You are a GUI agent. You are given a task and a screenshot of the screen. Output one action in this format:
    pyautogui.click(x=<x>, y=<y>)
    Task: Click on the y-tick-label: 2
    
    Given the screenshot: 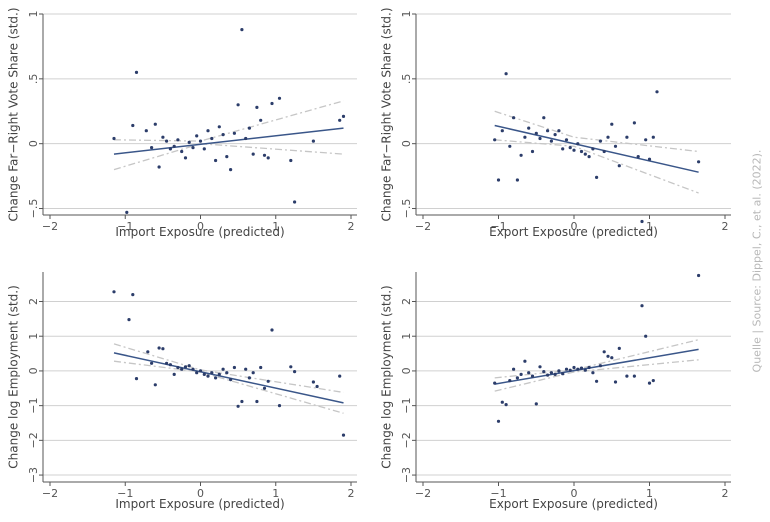 What is the action you would take?
    pyautogui.click(x=33, y=301)
    